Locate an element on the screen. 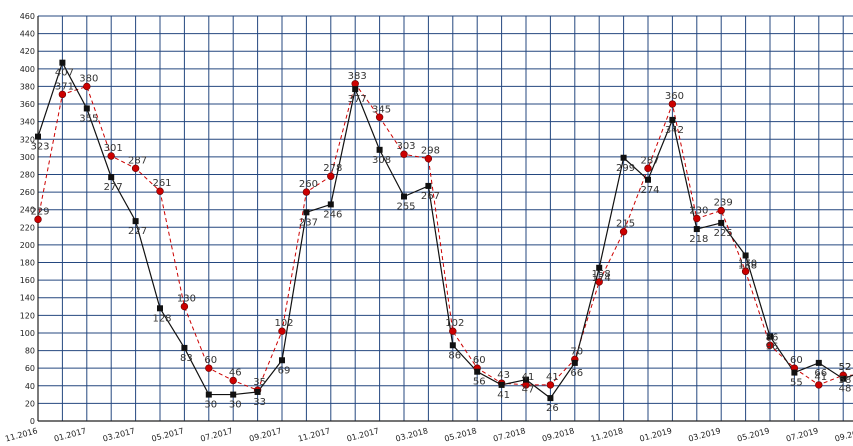 The width and height of the screenshot is (853, 446). x-tick-label: 05.2017 is located at coordinates (168, 434).